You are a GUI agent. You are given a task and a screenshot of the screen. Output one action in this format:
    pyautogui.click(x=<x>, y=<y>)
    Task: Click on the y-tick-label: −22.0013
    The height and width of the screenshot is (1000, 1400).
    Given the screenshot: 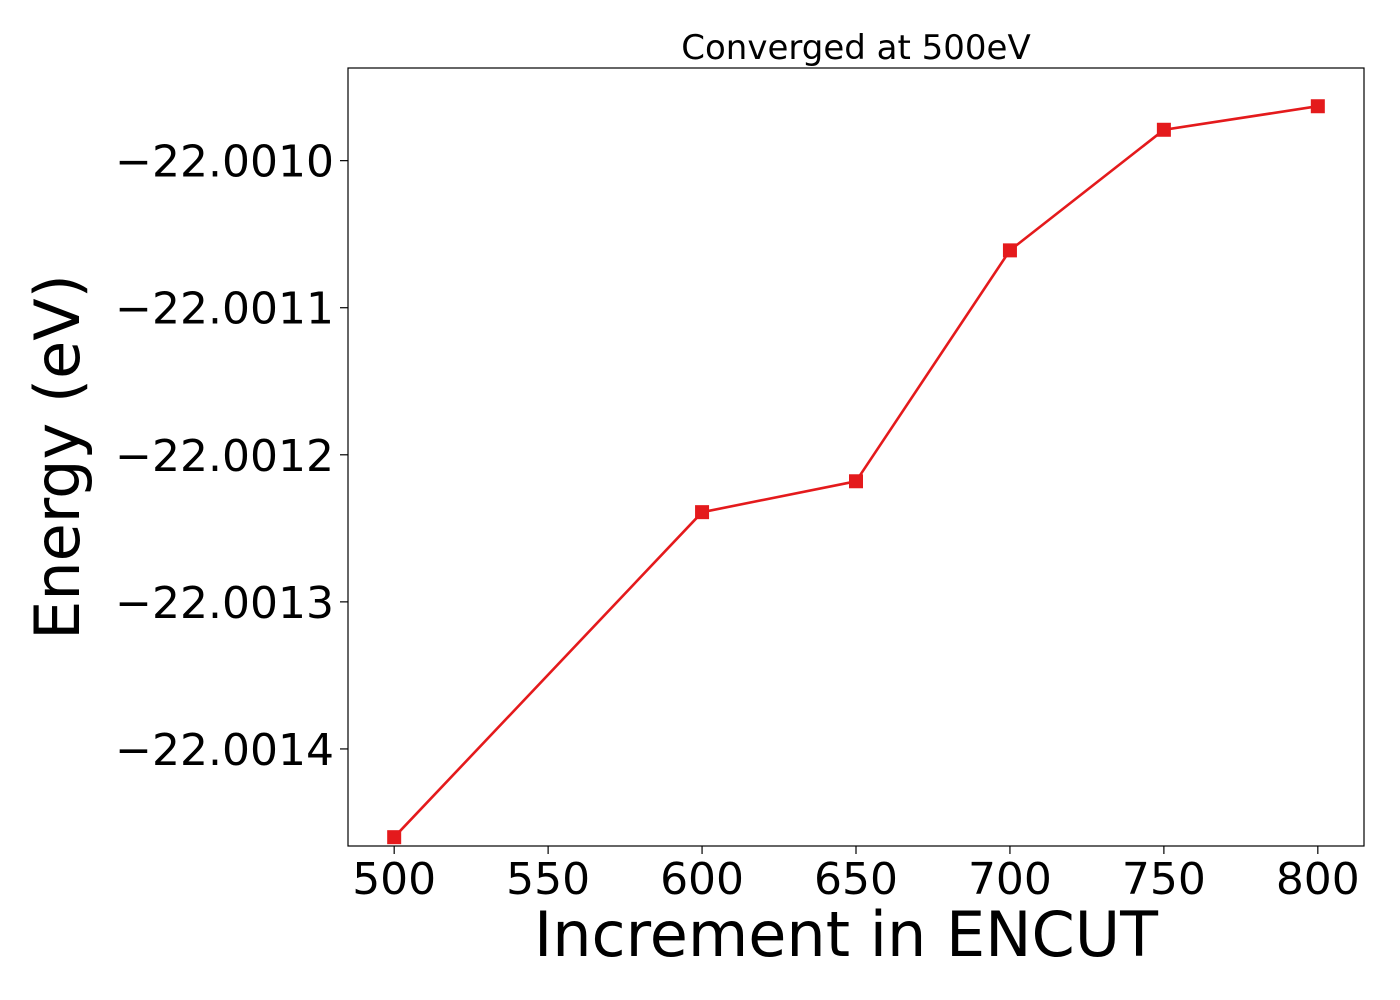 What is the action you would take?
    pyautogui.click(x=224, y=603)
    